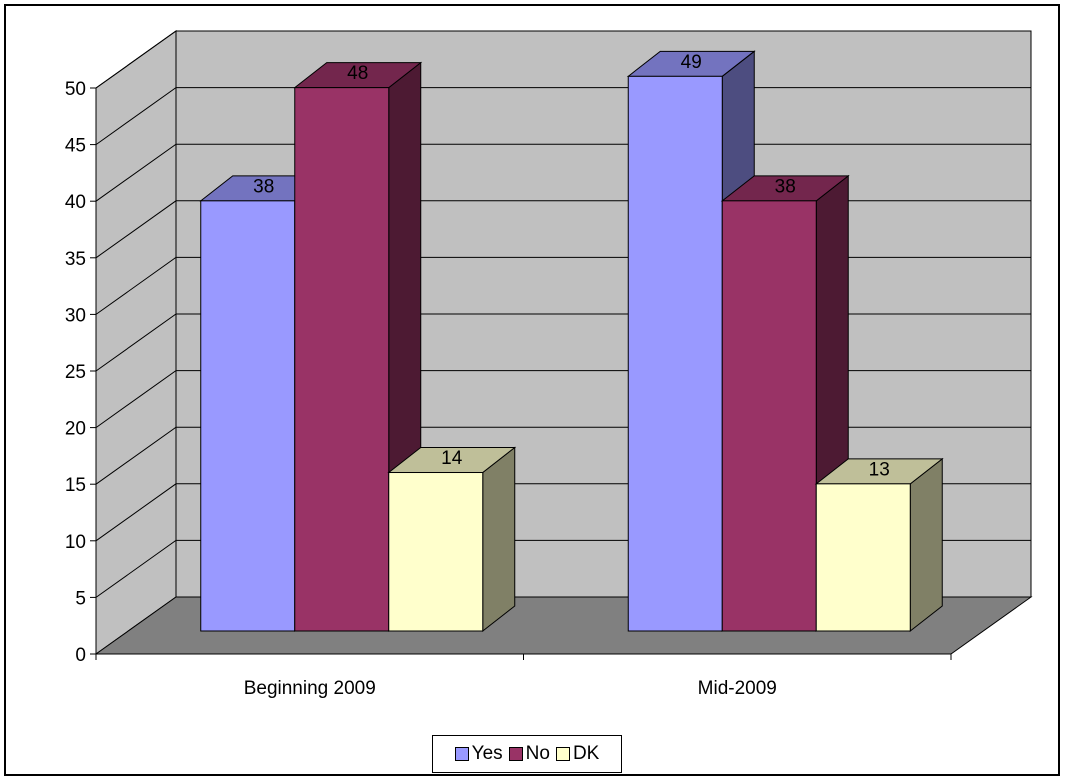 This screenshot has height=780, width=1066. Describe the element at coordinates (80, 598) in the screenshot. I see `y-tick-label: 5` at that location.